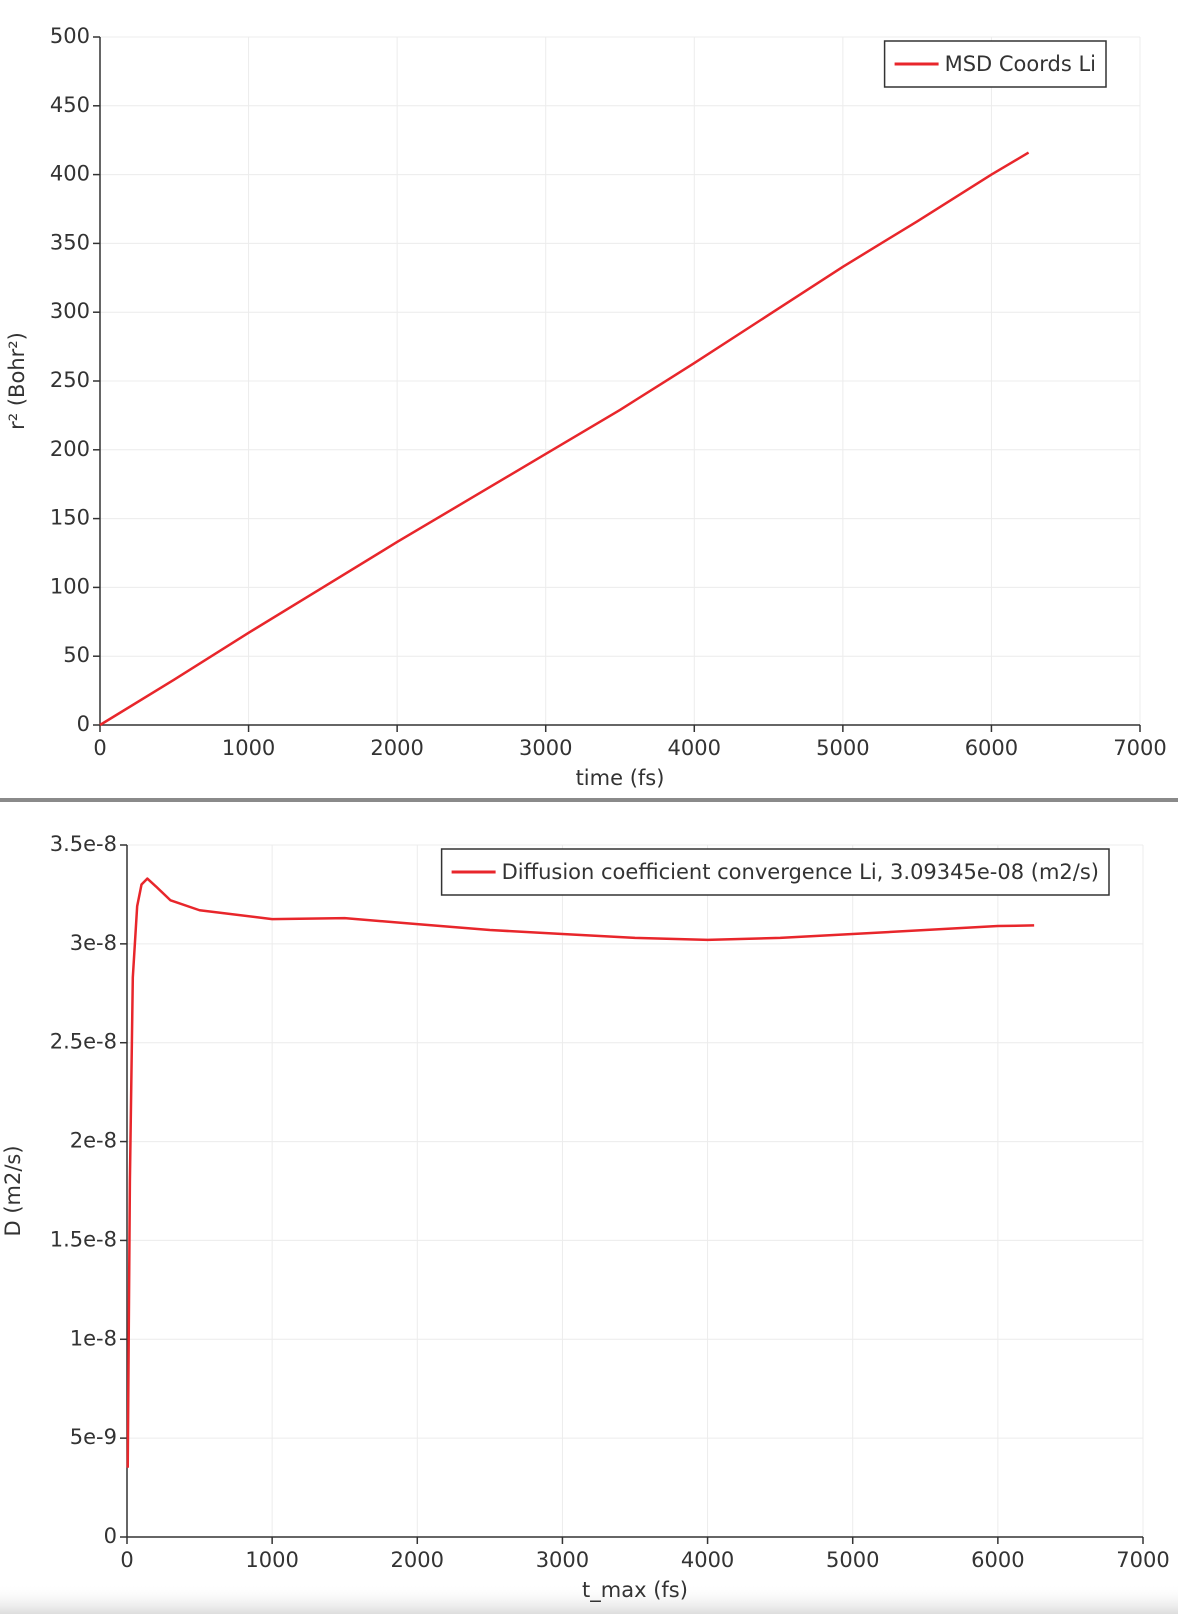 The height and width of the screenshot is (1614, 1178). Describe the element at coordinates (1020, 64) in the screenshot. I see `legend-label: MSD Coords Li` at that location.